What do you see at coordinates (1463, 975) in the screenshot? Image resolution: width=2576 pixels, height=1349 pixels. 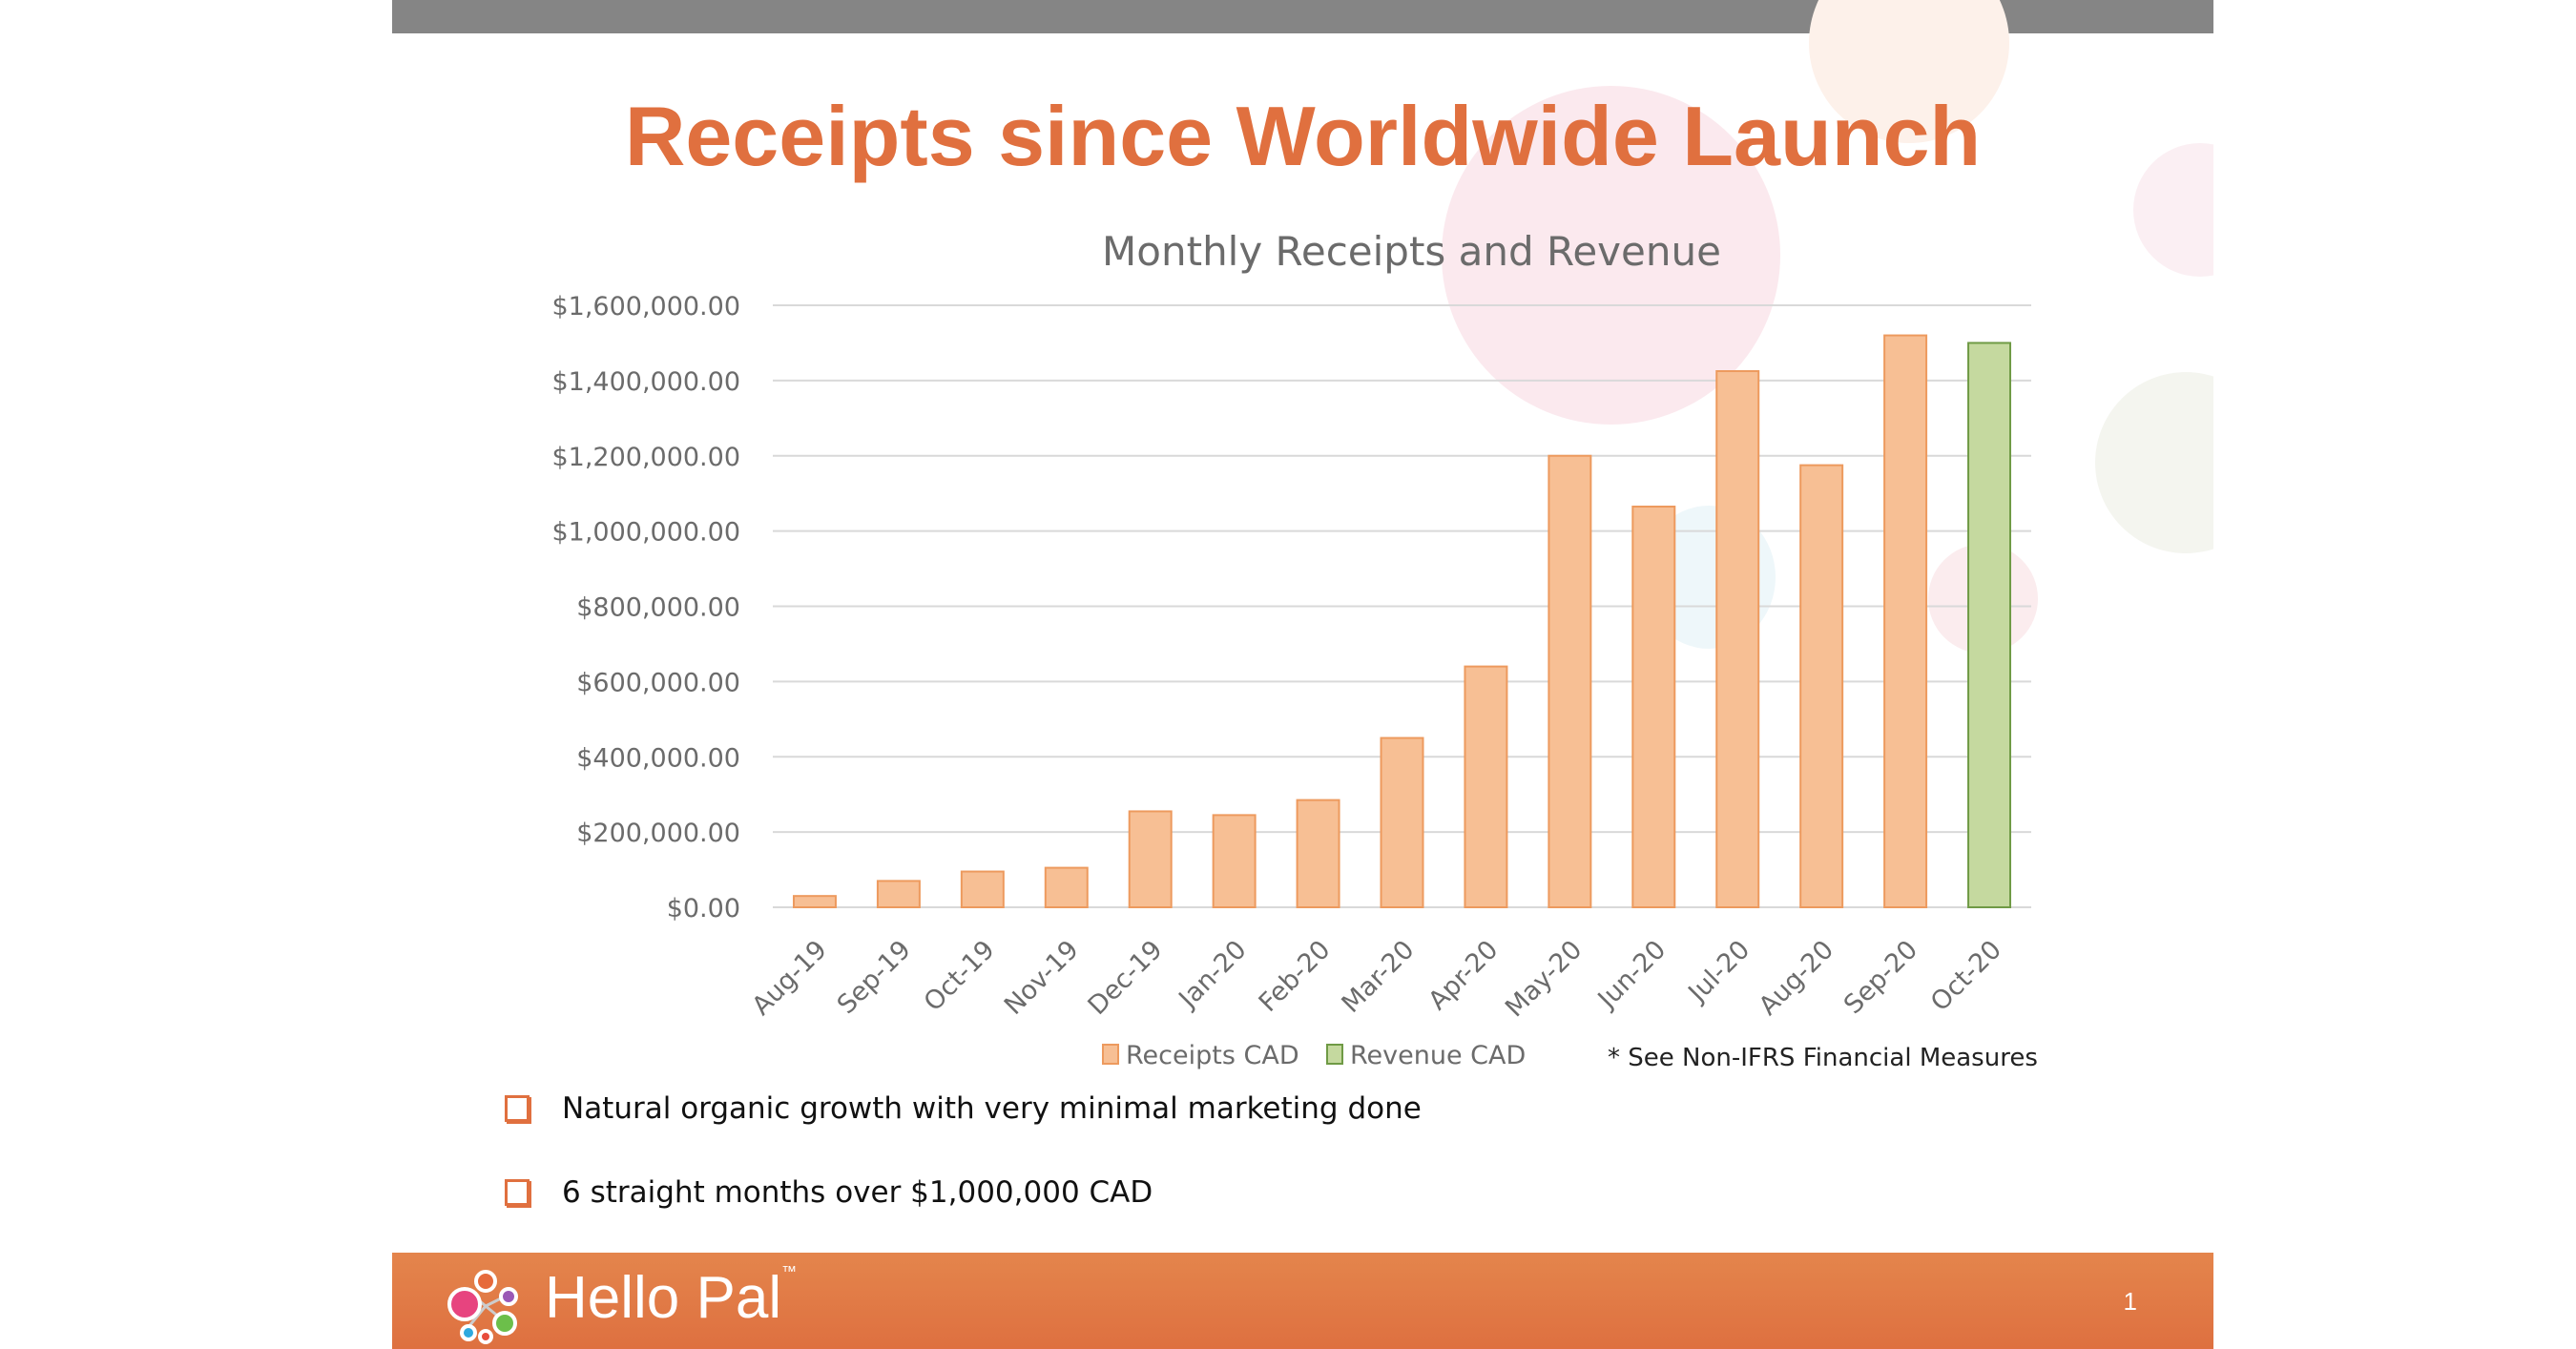 I see `x-tick-label: Apr-20` at bounding box center [1463, 975].